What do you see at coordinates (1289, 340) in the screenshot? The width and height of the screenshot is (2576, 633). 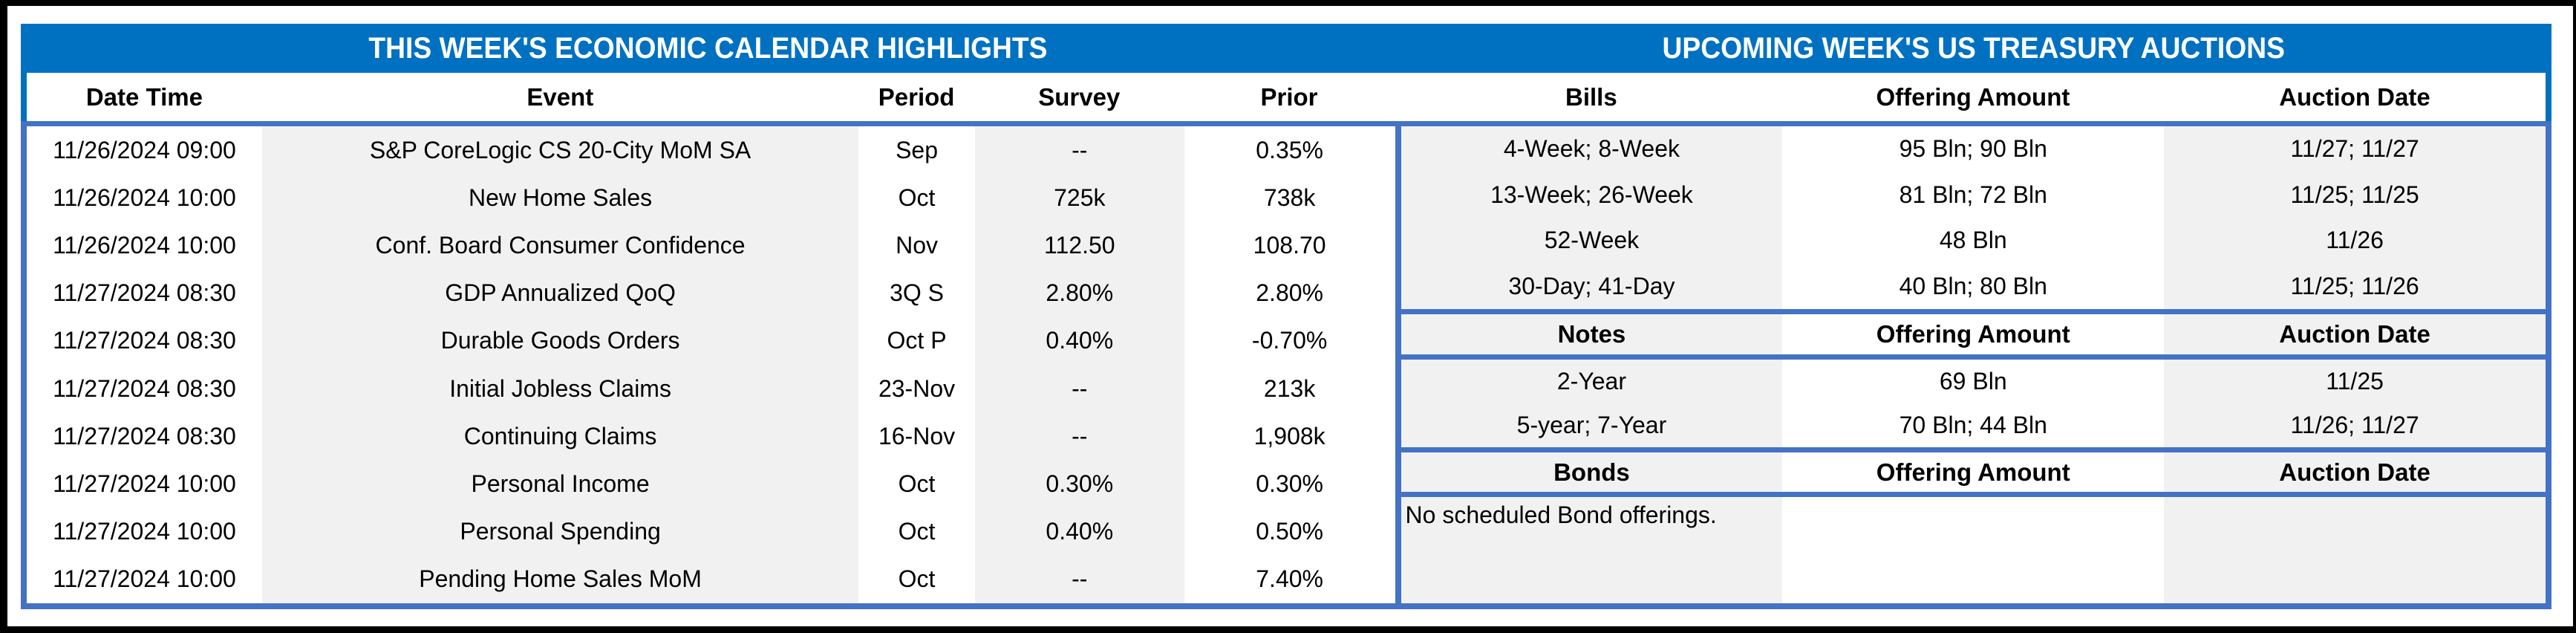 I see `cell: -0.70%` at bounding box center [1289, 340].